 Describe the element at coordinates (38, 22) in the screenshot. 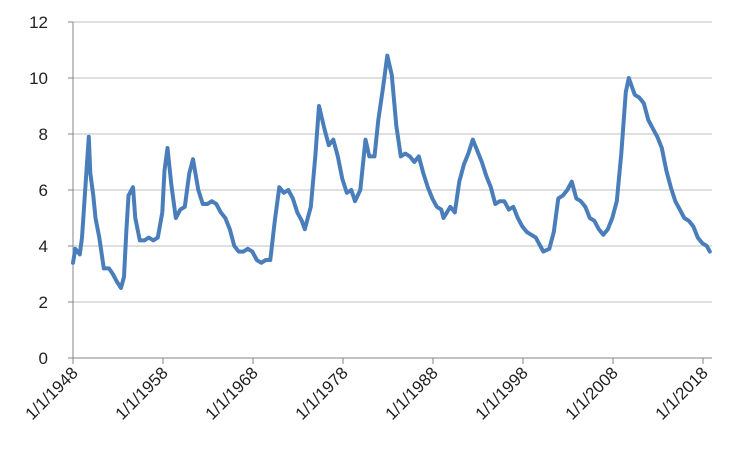

I see `y-tick-label: 12` at that location.